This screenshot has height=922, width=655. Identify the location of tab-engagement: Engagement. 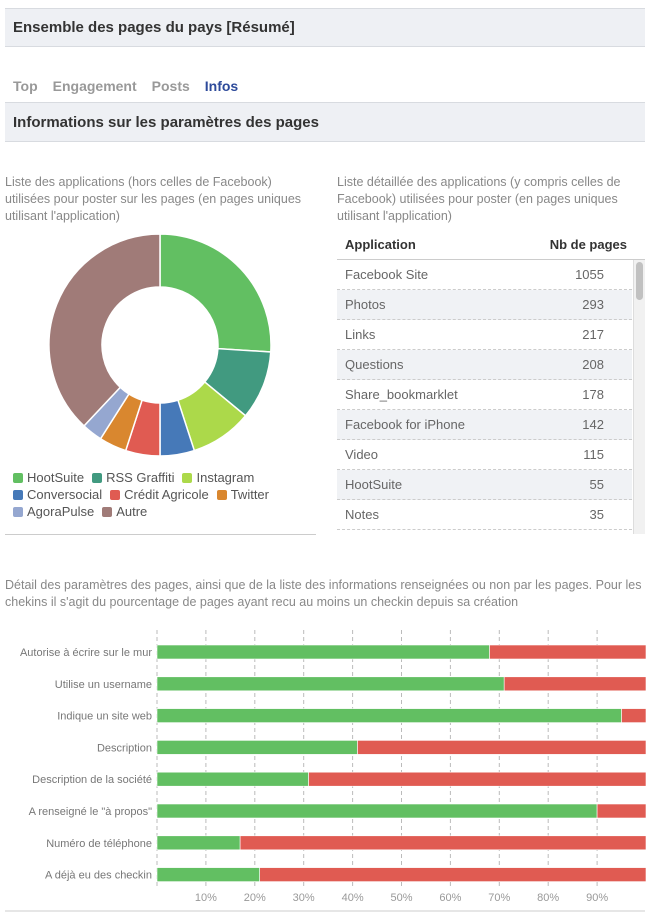
(94, 86).